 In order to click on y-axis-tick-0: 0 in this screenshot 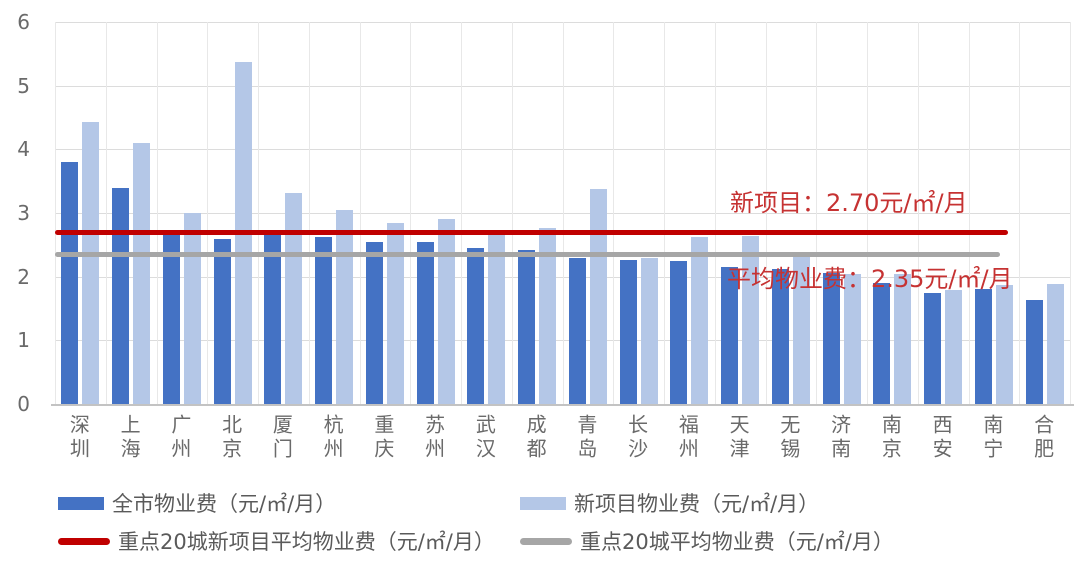, I will do `click(23, 404)`.